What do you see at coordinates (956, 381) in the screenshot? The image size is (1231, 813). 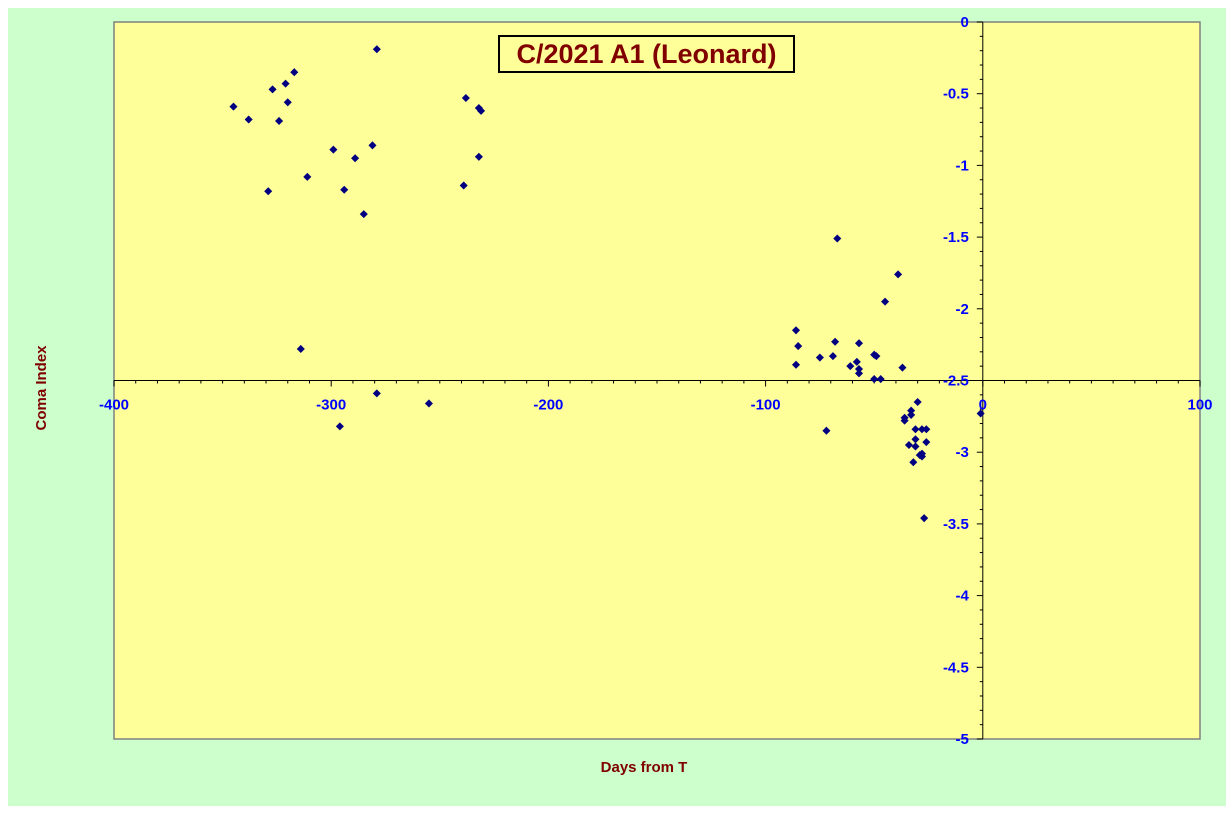 I see `y-tick-label: -2.5` at bounding box center [956, 381].